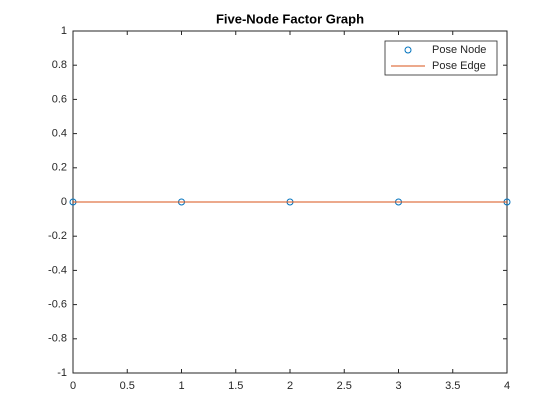  I want to click on y-tick-label: 0.4, so click(59, 134).